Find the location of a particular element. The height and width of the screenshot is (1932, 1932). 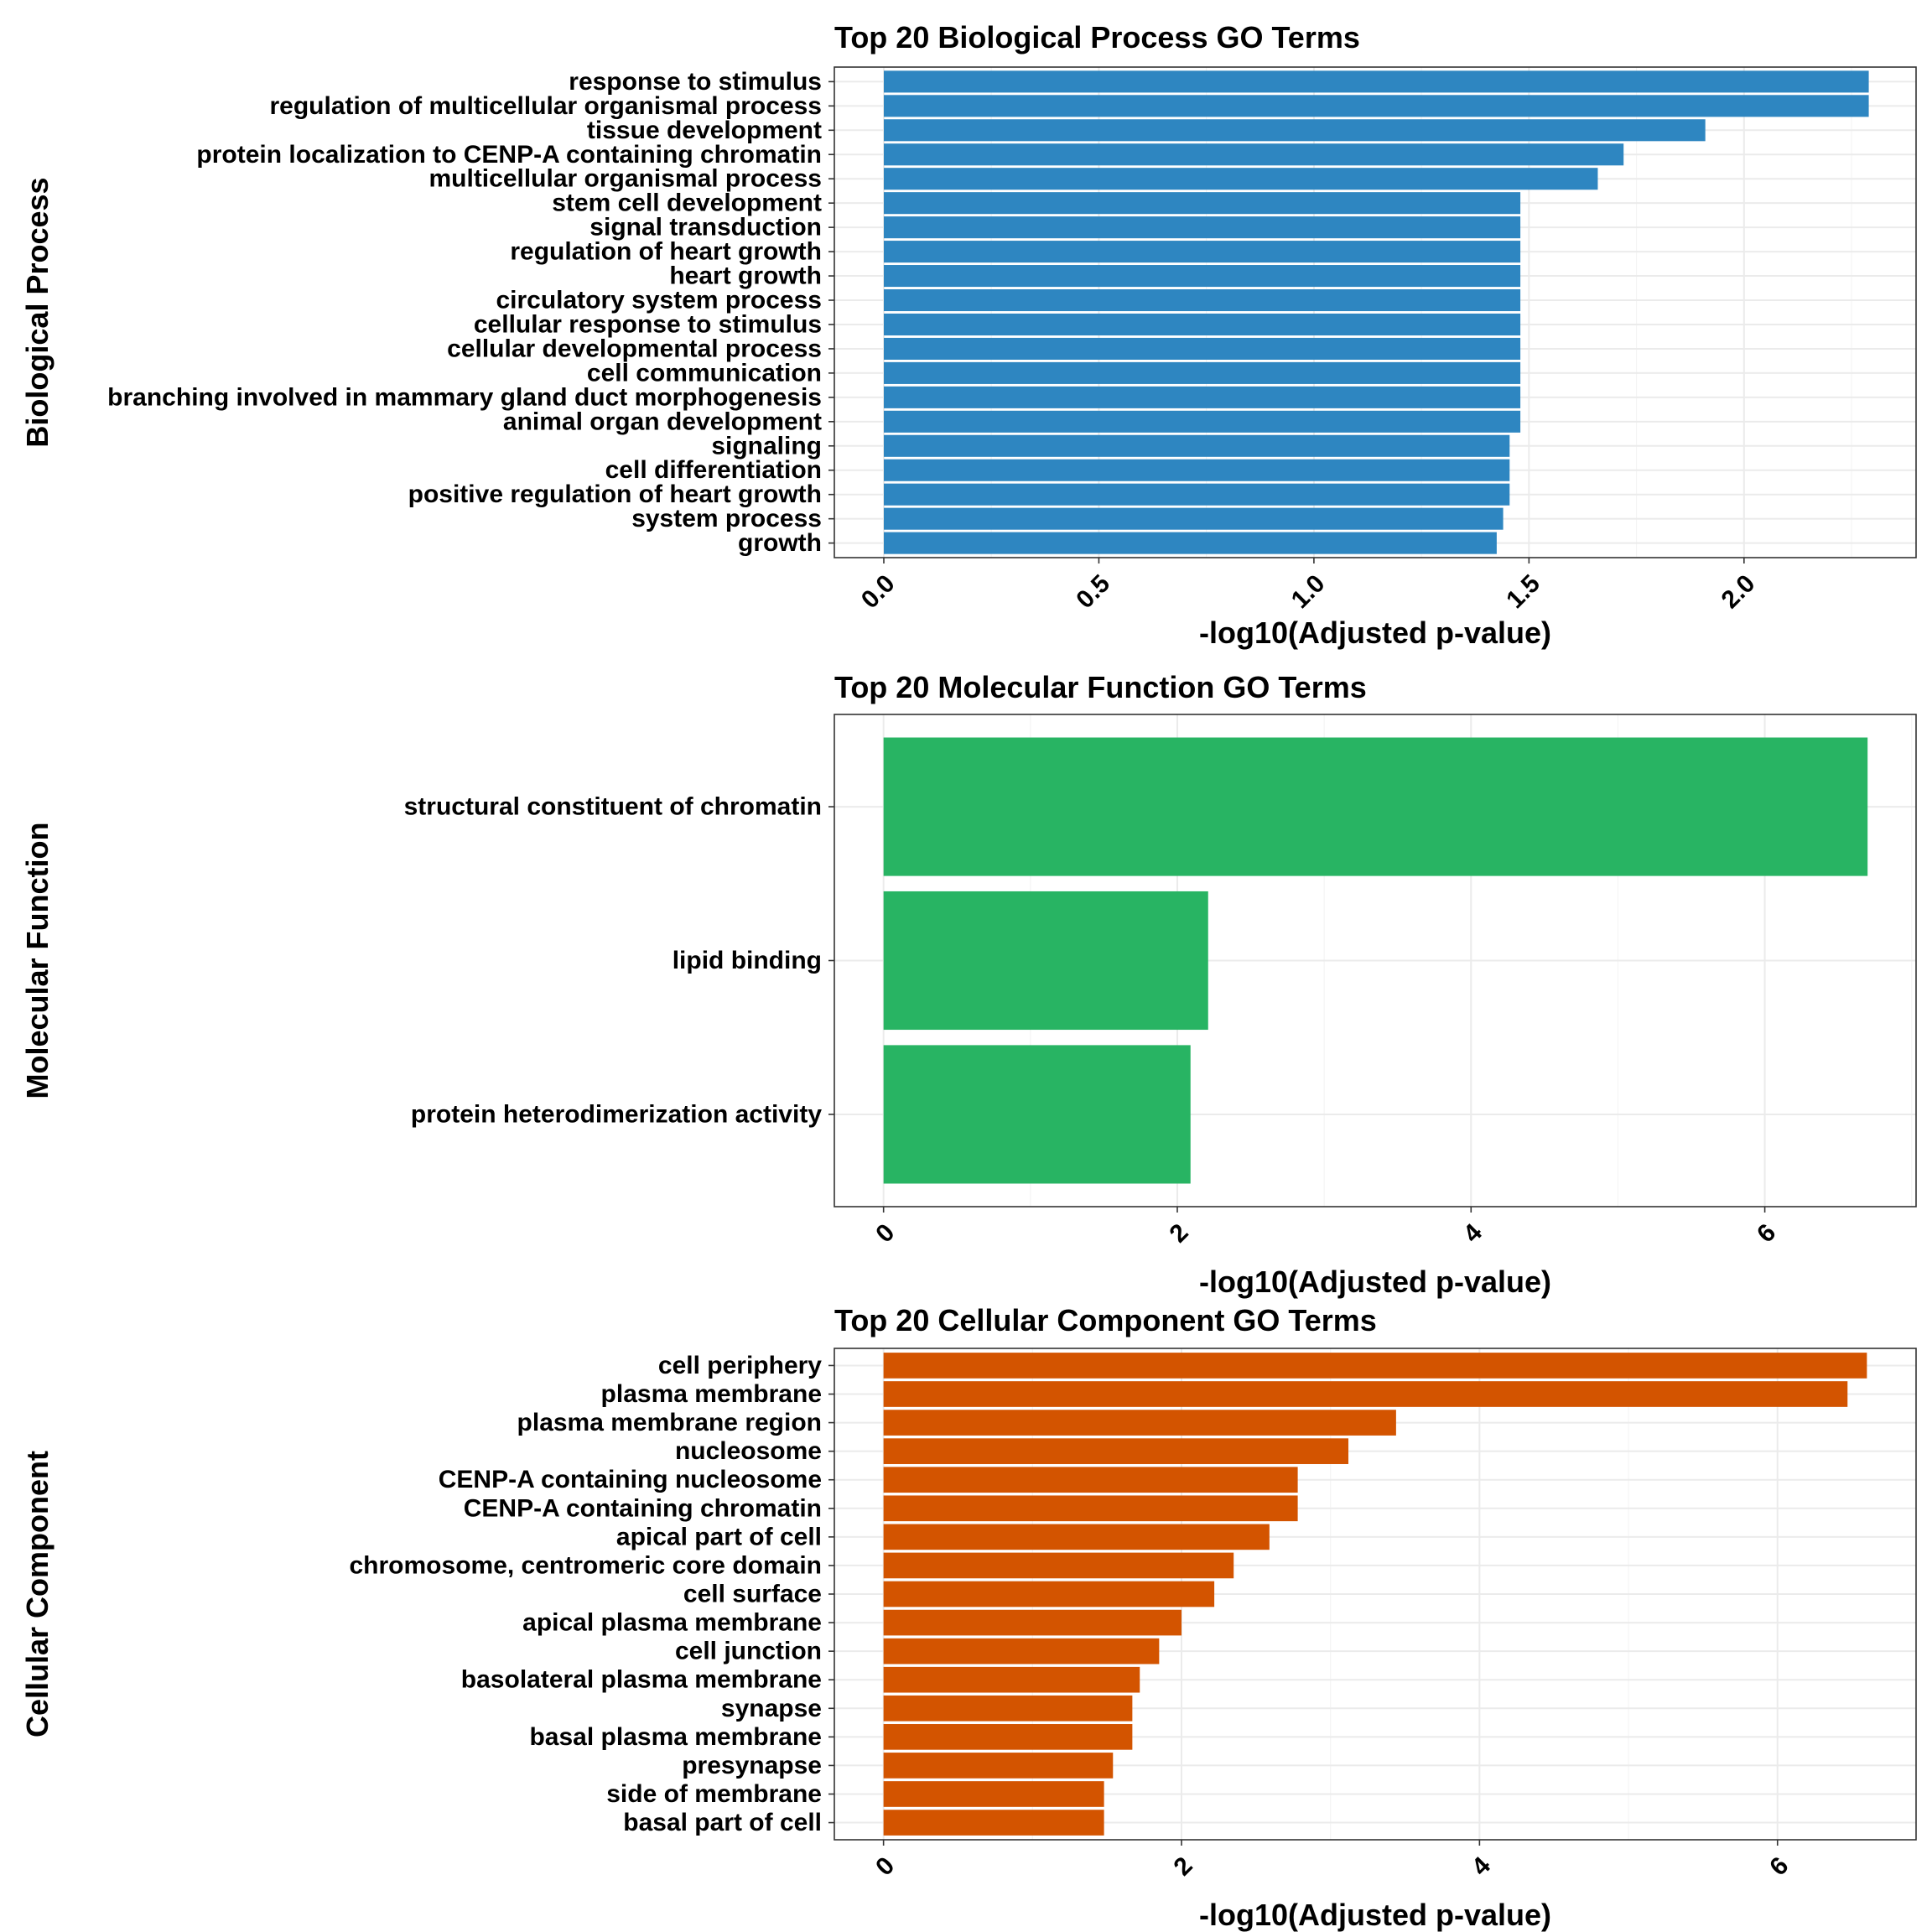

cellular-component-category-label: nucleosome is located at coordinates (748, 1451).